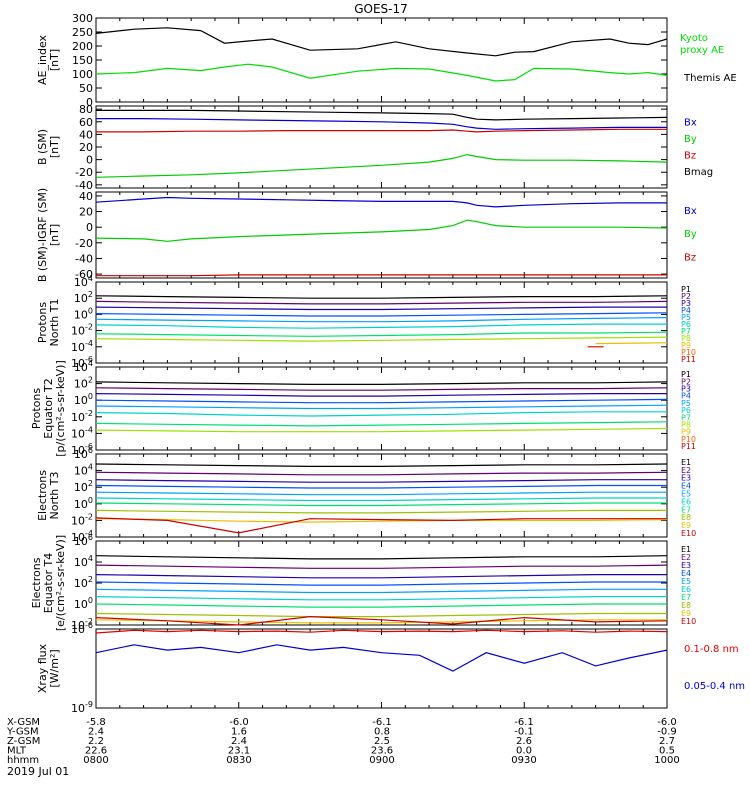 Image resolution: width=750 pixels, height=800 pixels. What do you see at coordinates (381, 430) in the screenshot?
I see `series-line-p8` at bounding box center [381, 430].